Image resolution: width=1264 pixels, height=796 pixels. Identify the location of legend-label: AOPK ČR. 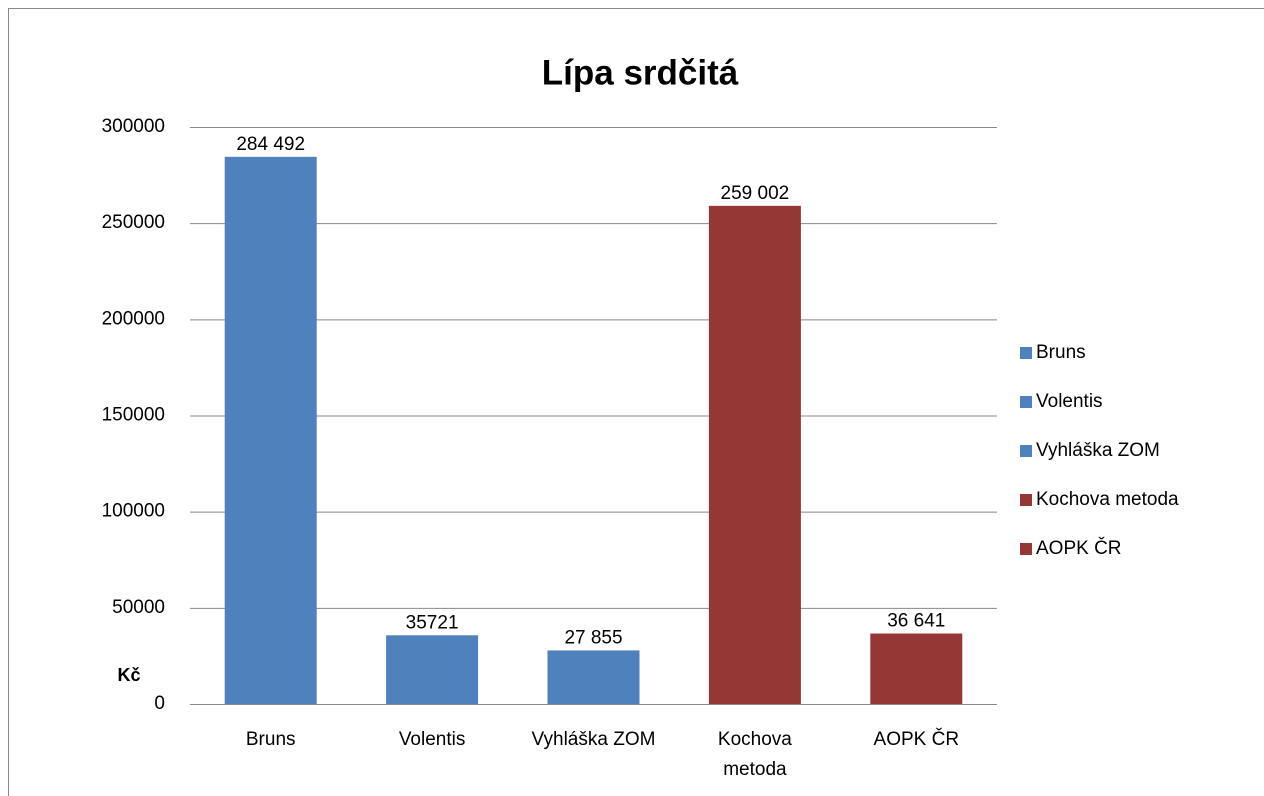
(1079, 548).